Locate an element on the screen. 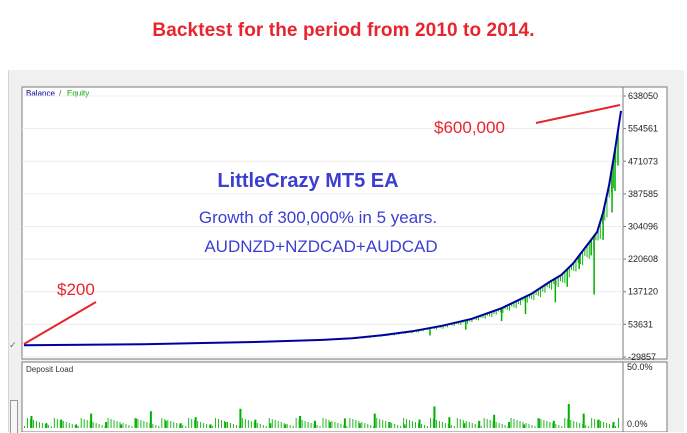 This screenshot has width=687, height=433. vertical-scrollbar is located at coordinates (14, 416).